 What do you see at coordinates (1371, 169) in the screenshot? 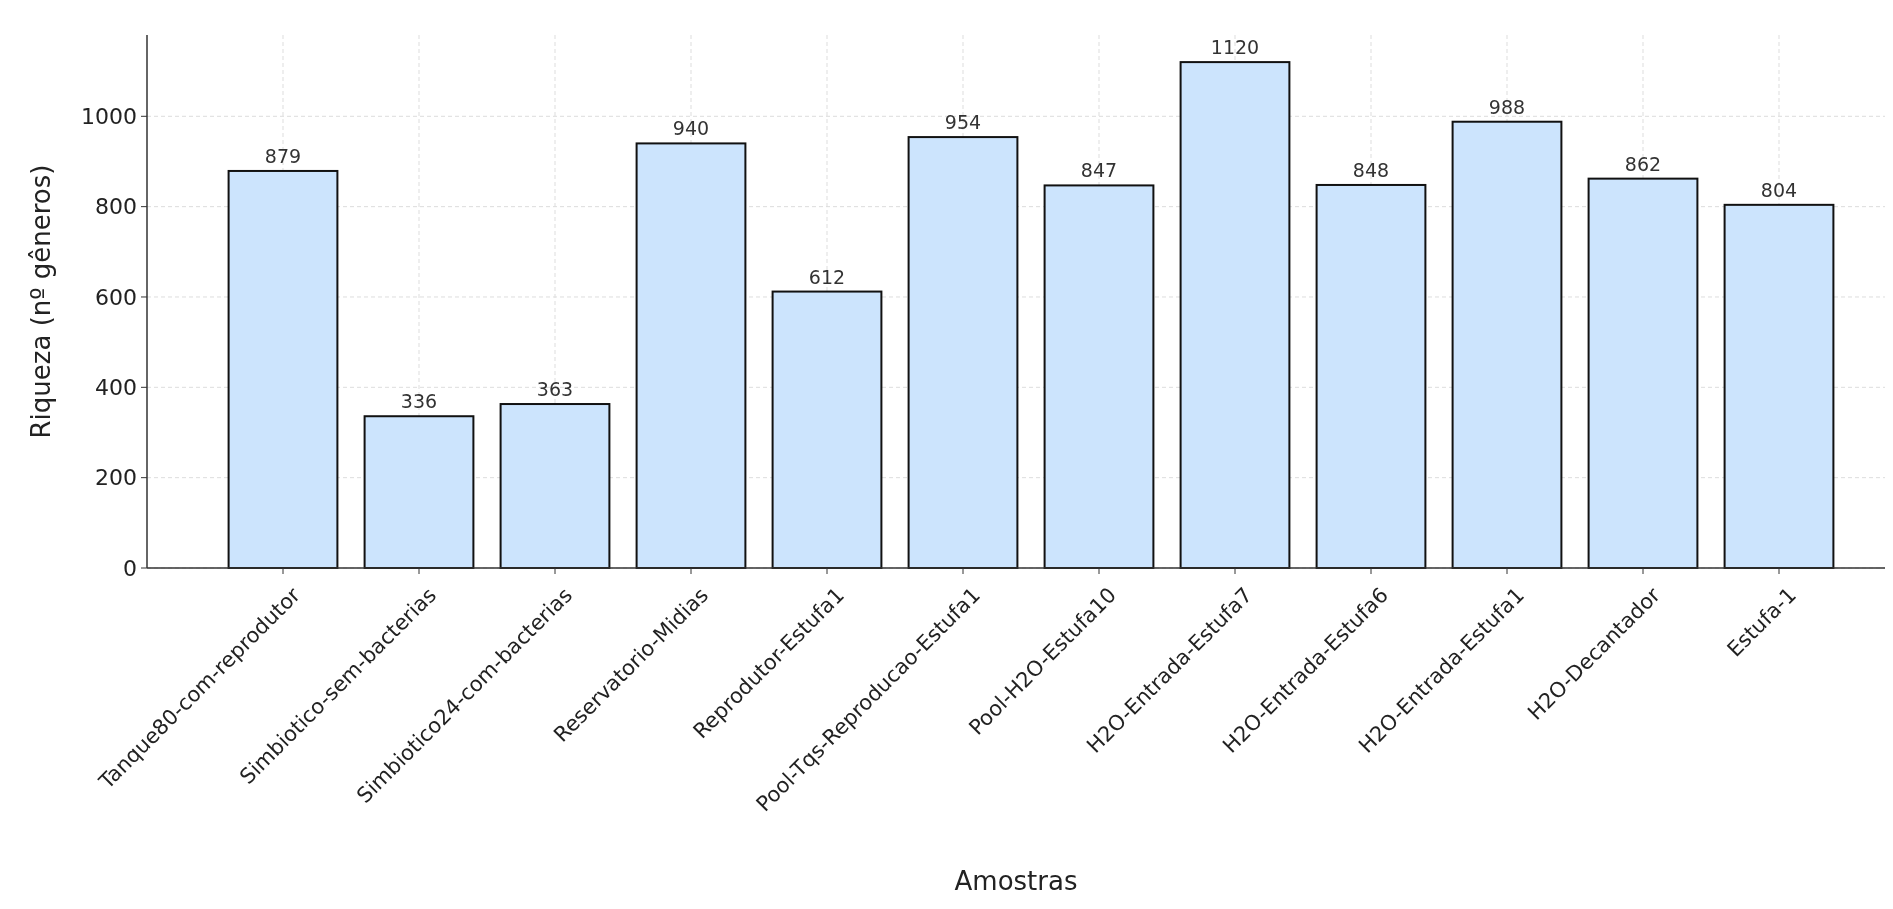
I see `data-label: 848` at bounding box center [1371, 169].